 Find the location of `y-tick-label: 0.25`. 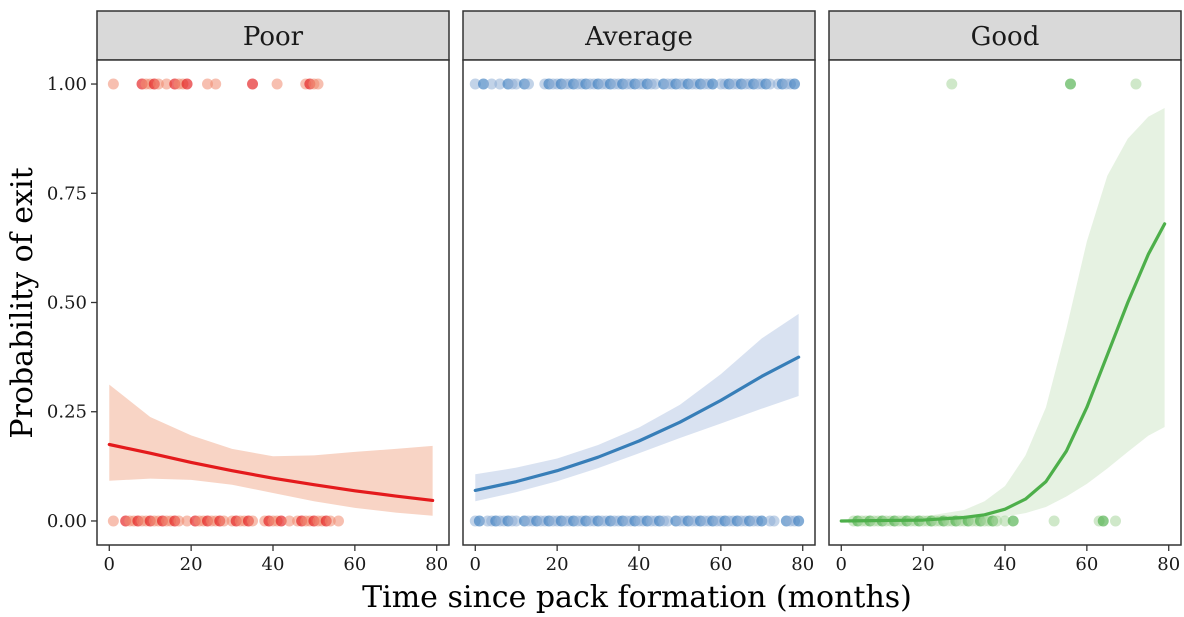

y-tick-label: 0.25 is located at coordinates (67, 412).